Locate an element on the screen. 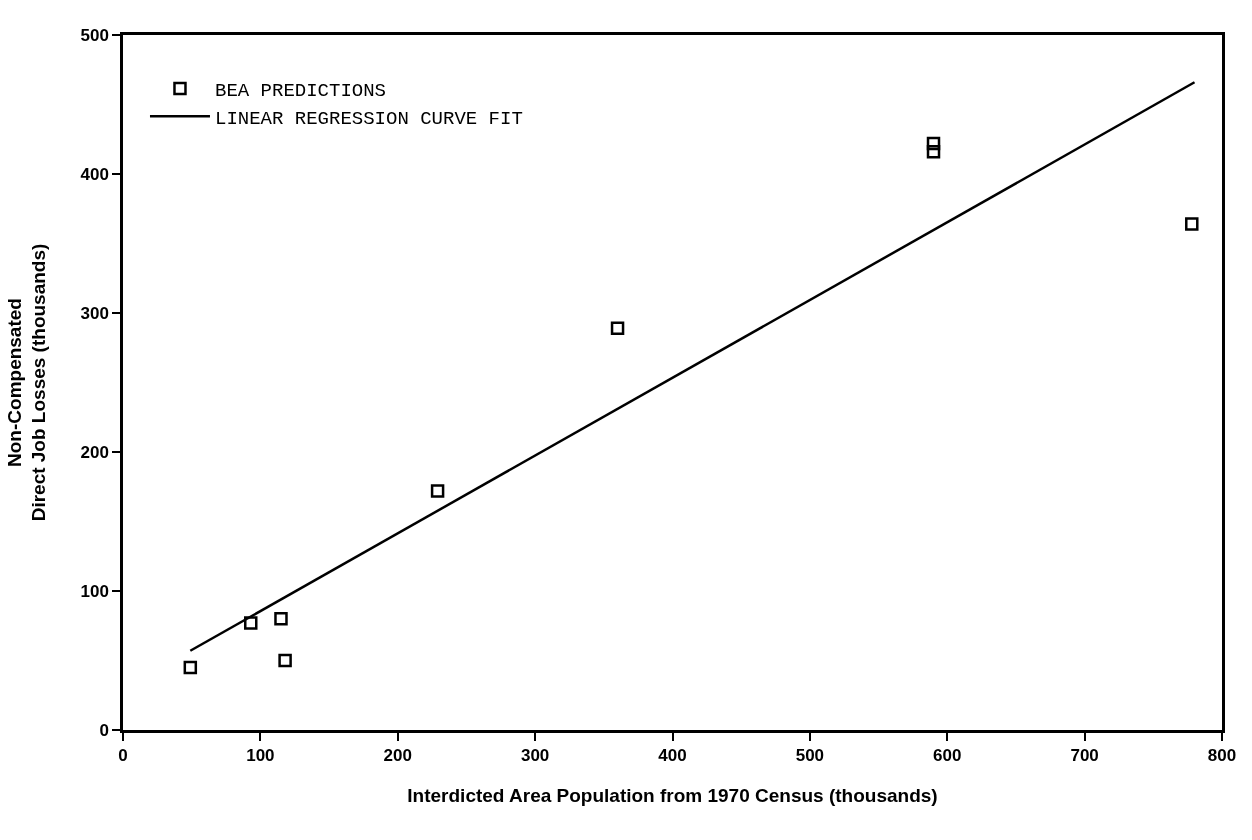 The width and height of the screenshot is (1252, 840). x-tick-label: 600 is located at coordinates (947, 756).